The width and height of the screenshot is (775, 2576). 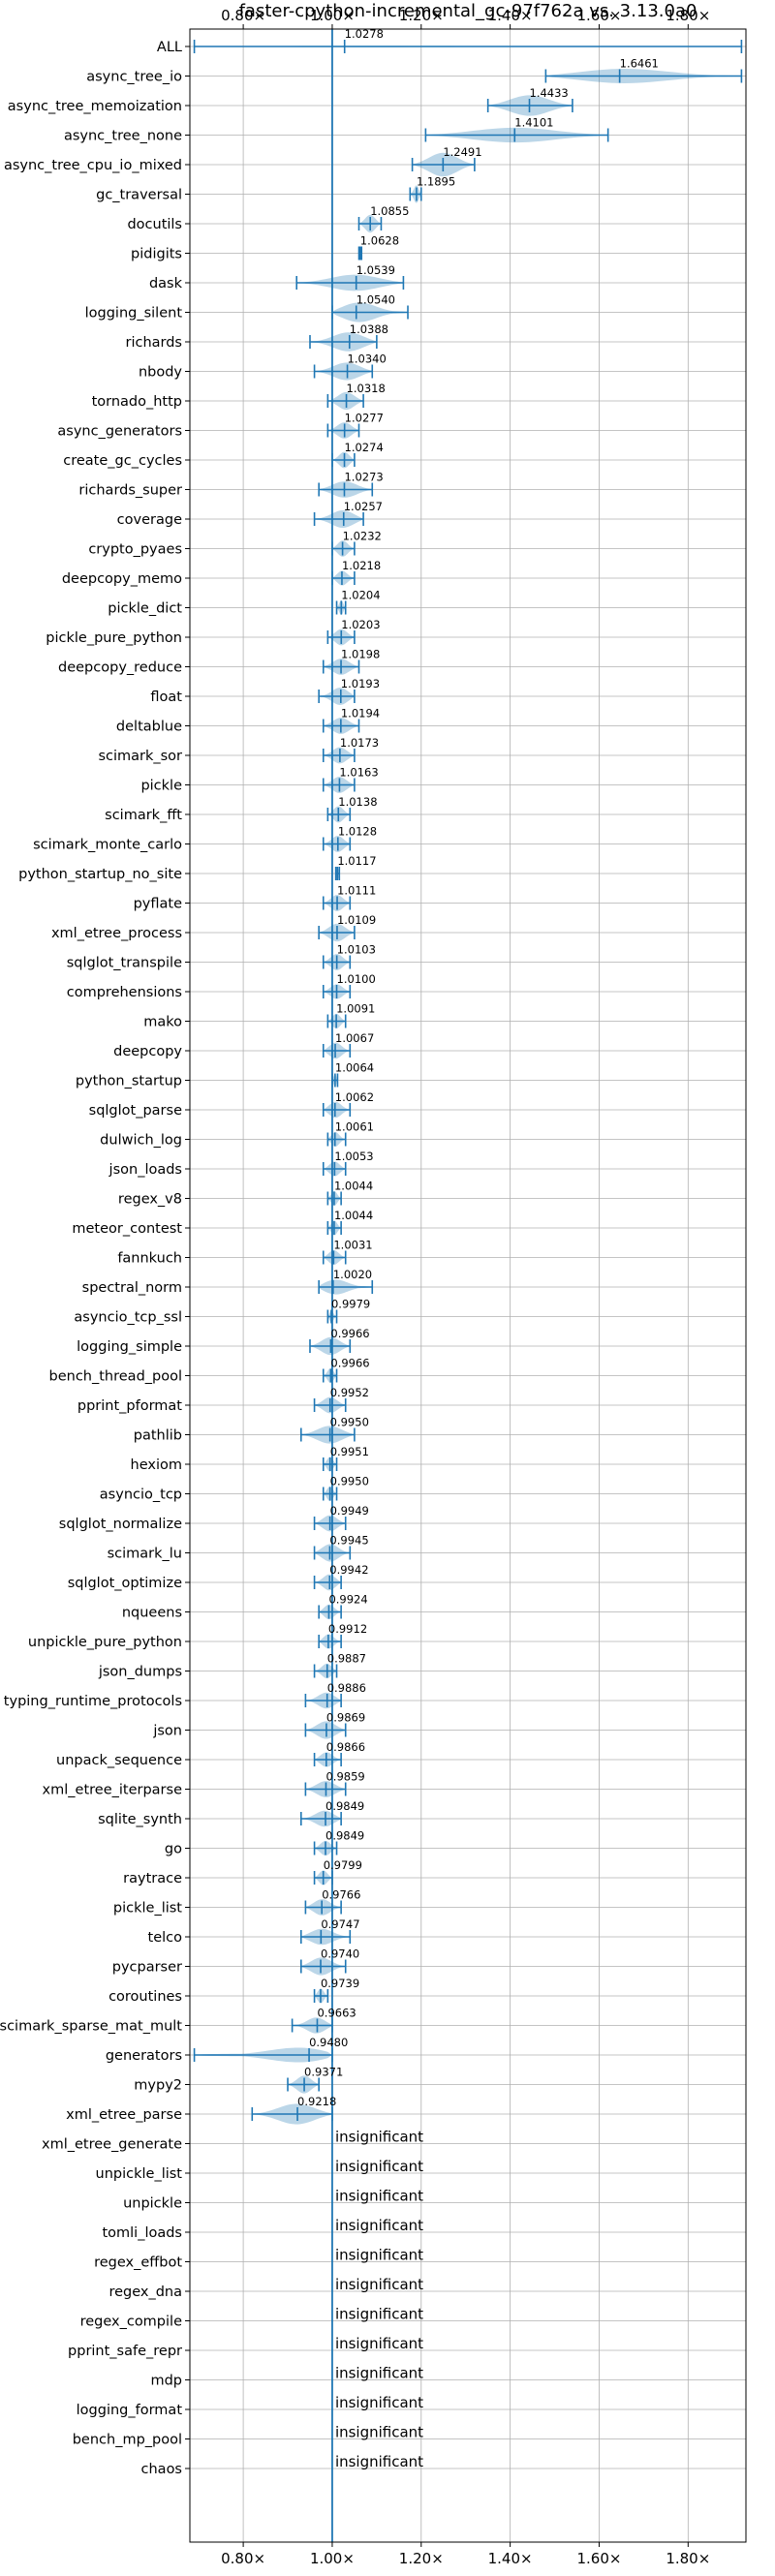 What do you see at coordinates (158, 2086) in the screenshot?
I see `benchmark-label: mypy2` at bounding box center [158, 2086].